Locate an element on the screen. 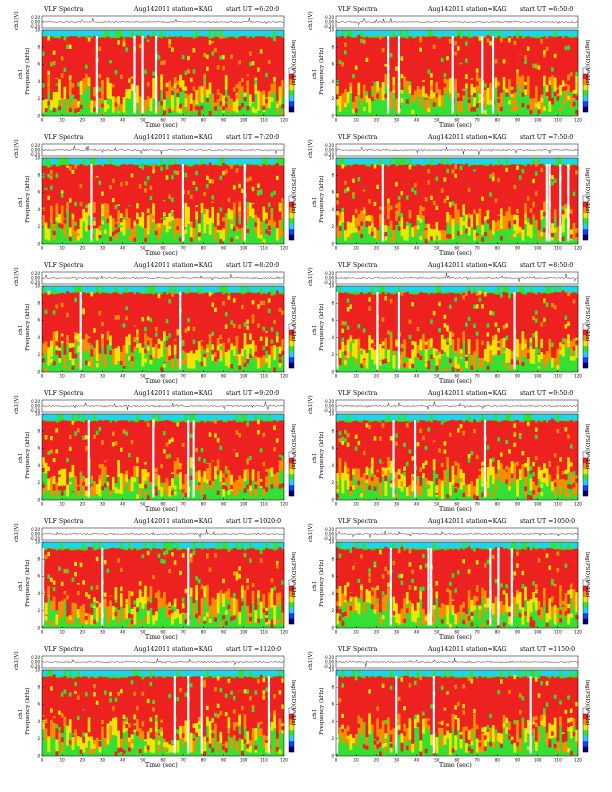 The image size is (612, 792). time-tick-label: 30 is located at coordinates (397, 248).